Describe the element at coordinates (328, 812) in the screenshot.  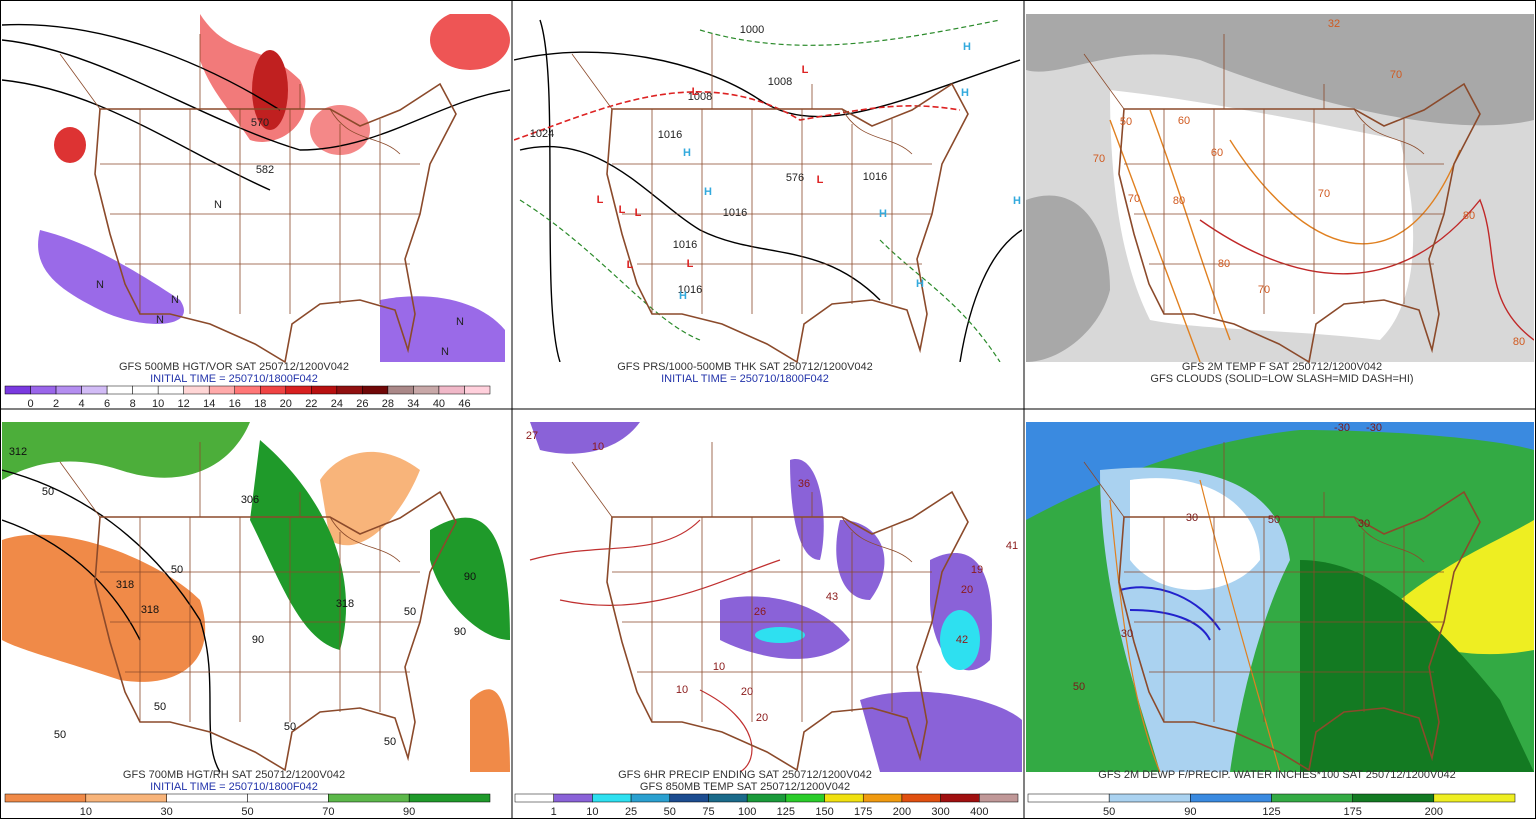
I see `colorbar-label: 70` at that location.